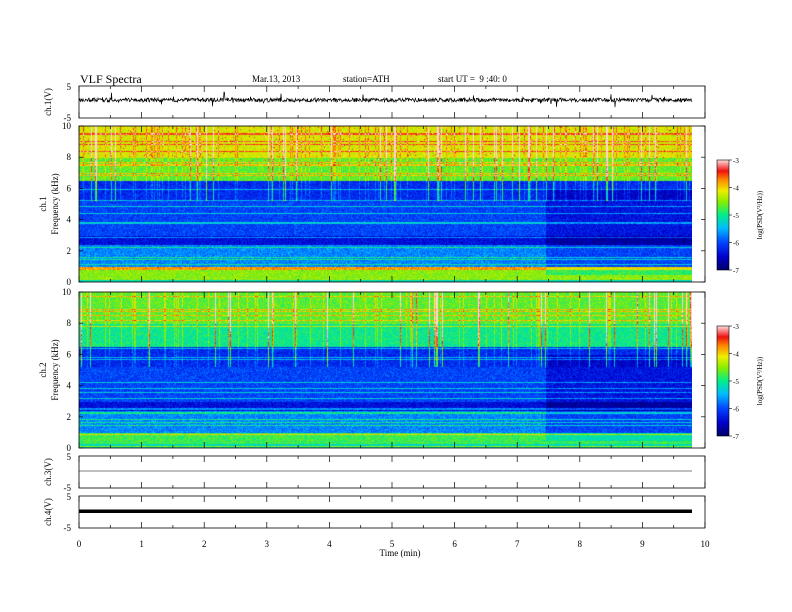 This screenshot has height=612, width=792. What do you see at coordinates (642, 544) in the screenshot?
I see `x-tick-label: 9` at bounding box center [642, 544].